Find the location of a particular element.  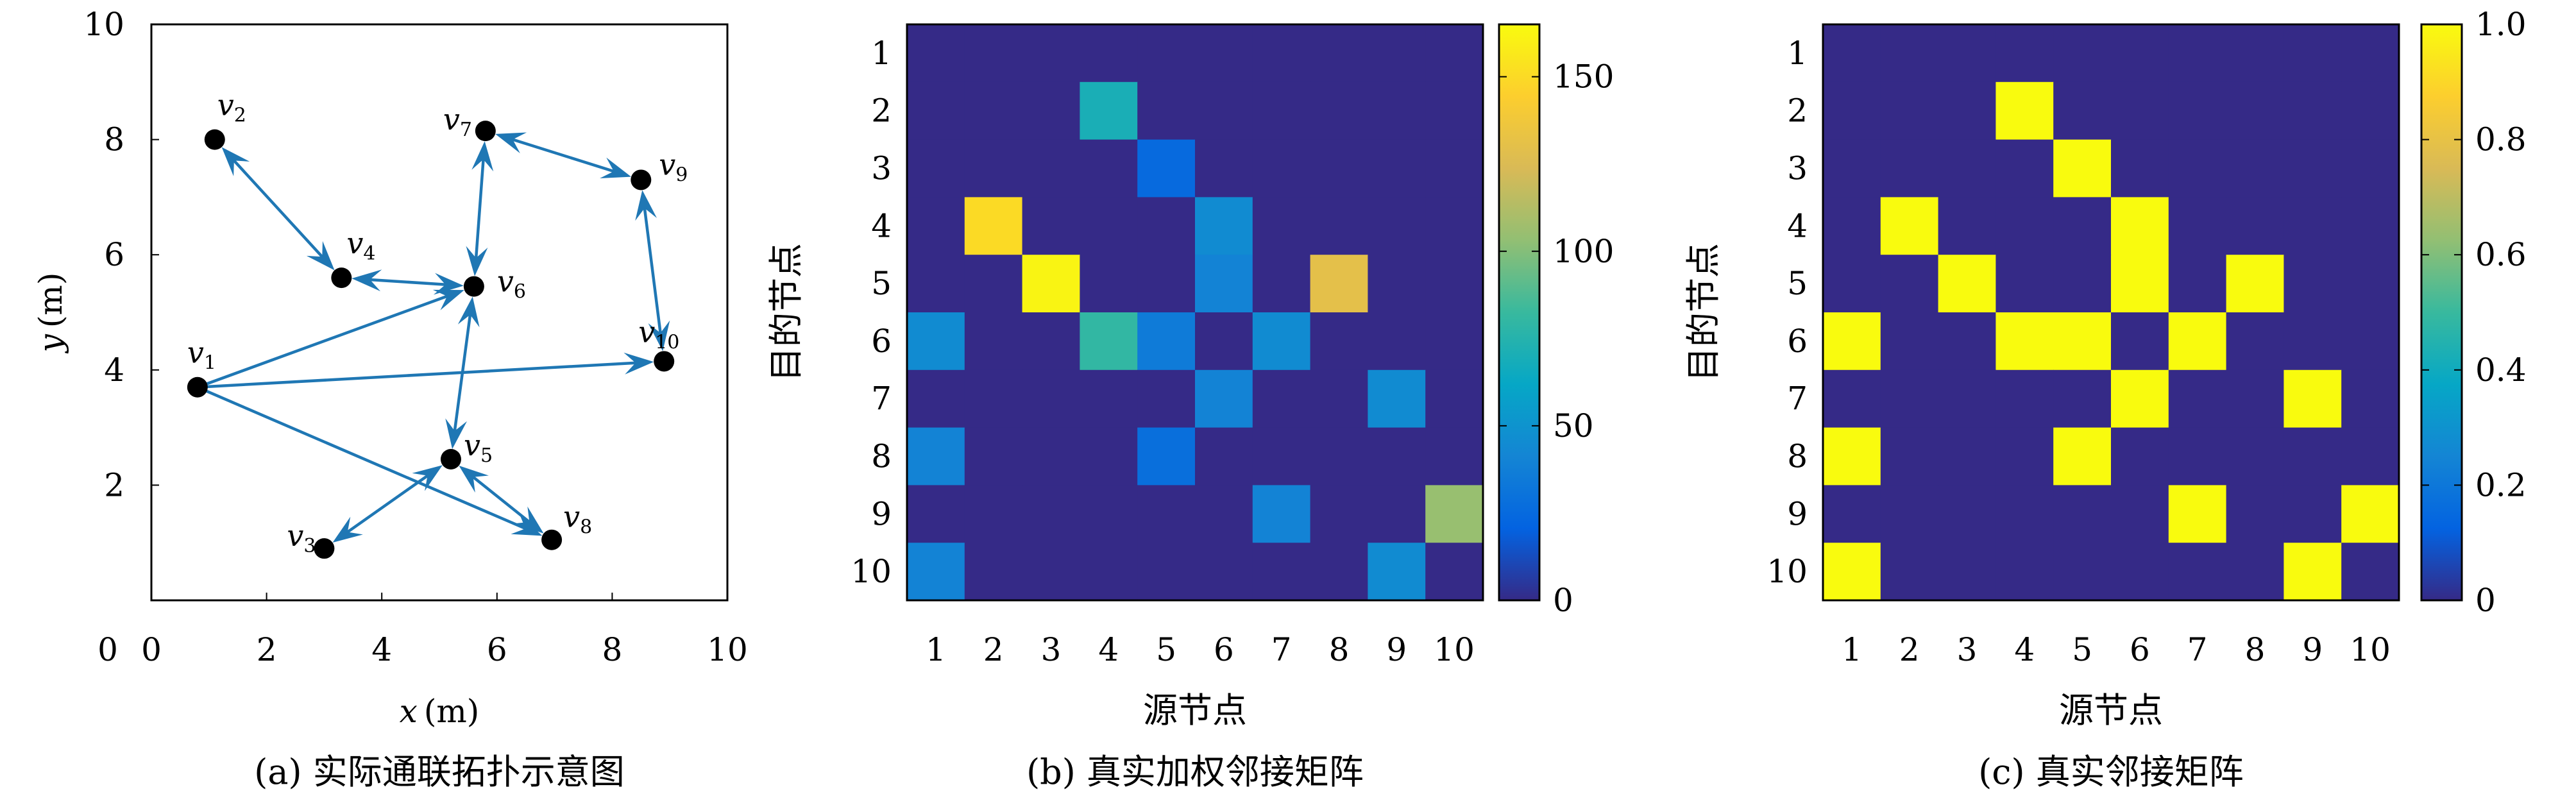

cell-r10-c2 is located at coordinates (993, 572).